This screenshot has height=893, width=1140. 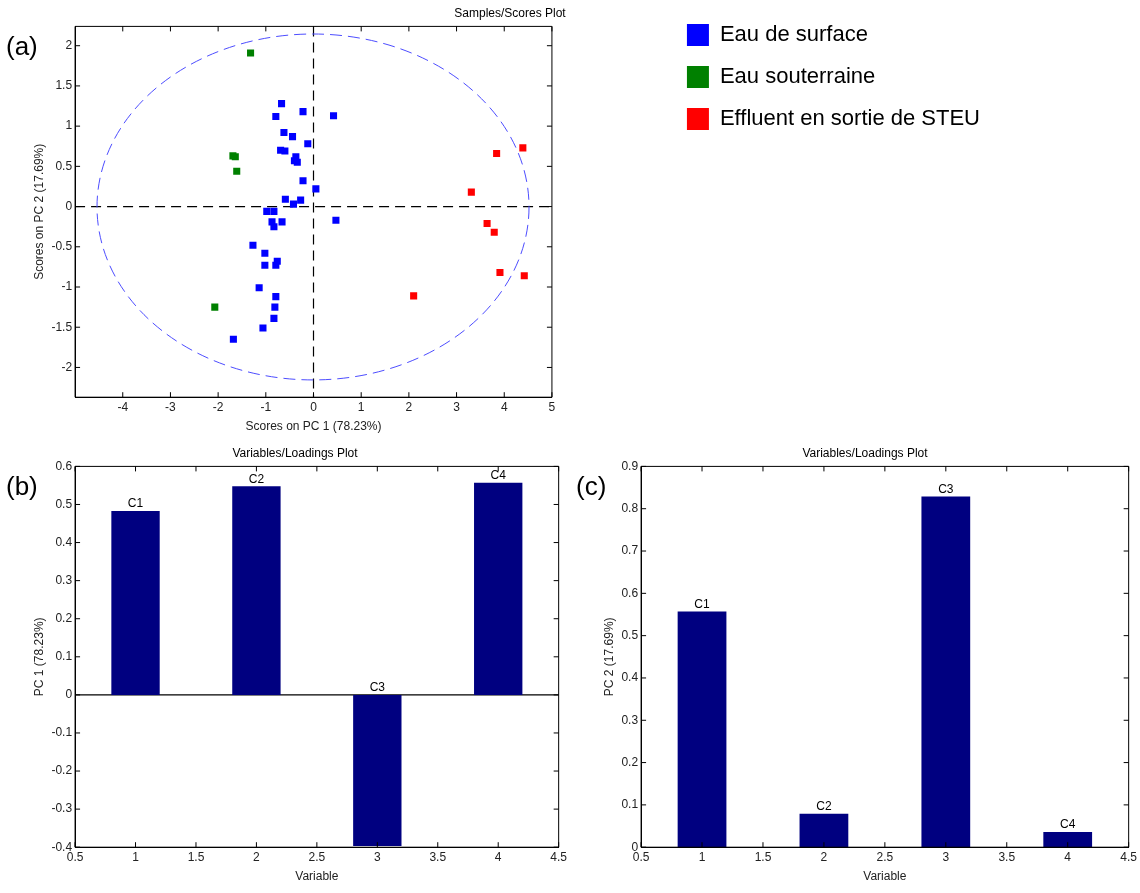 I want to click on x-axis-title: Scores on PC 1 (78.23%), so click(x=313, y=426).